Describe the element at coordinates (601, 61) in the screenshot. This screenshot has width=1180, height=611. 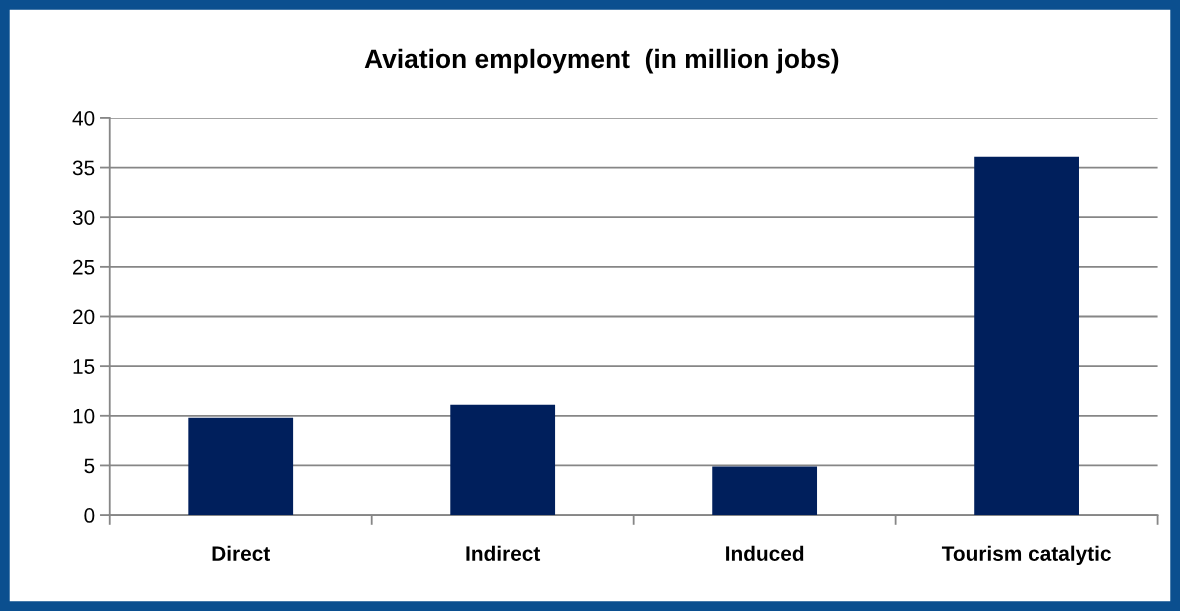
I see `chart-title: Aviation employment (in million jobs)` at that location.